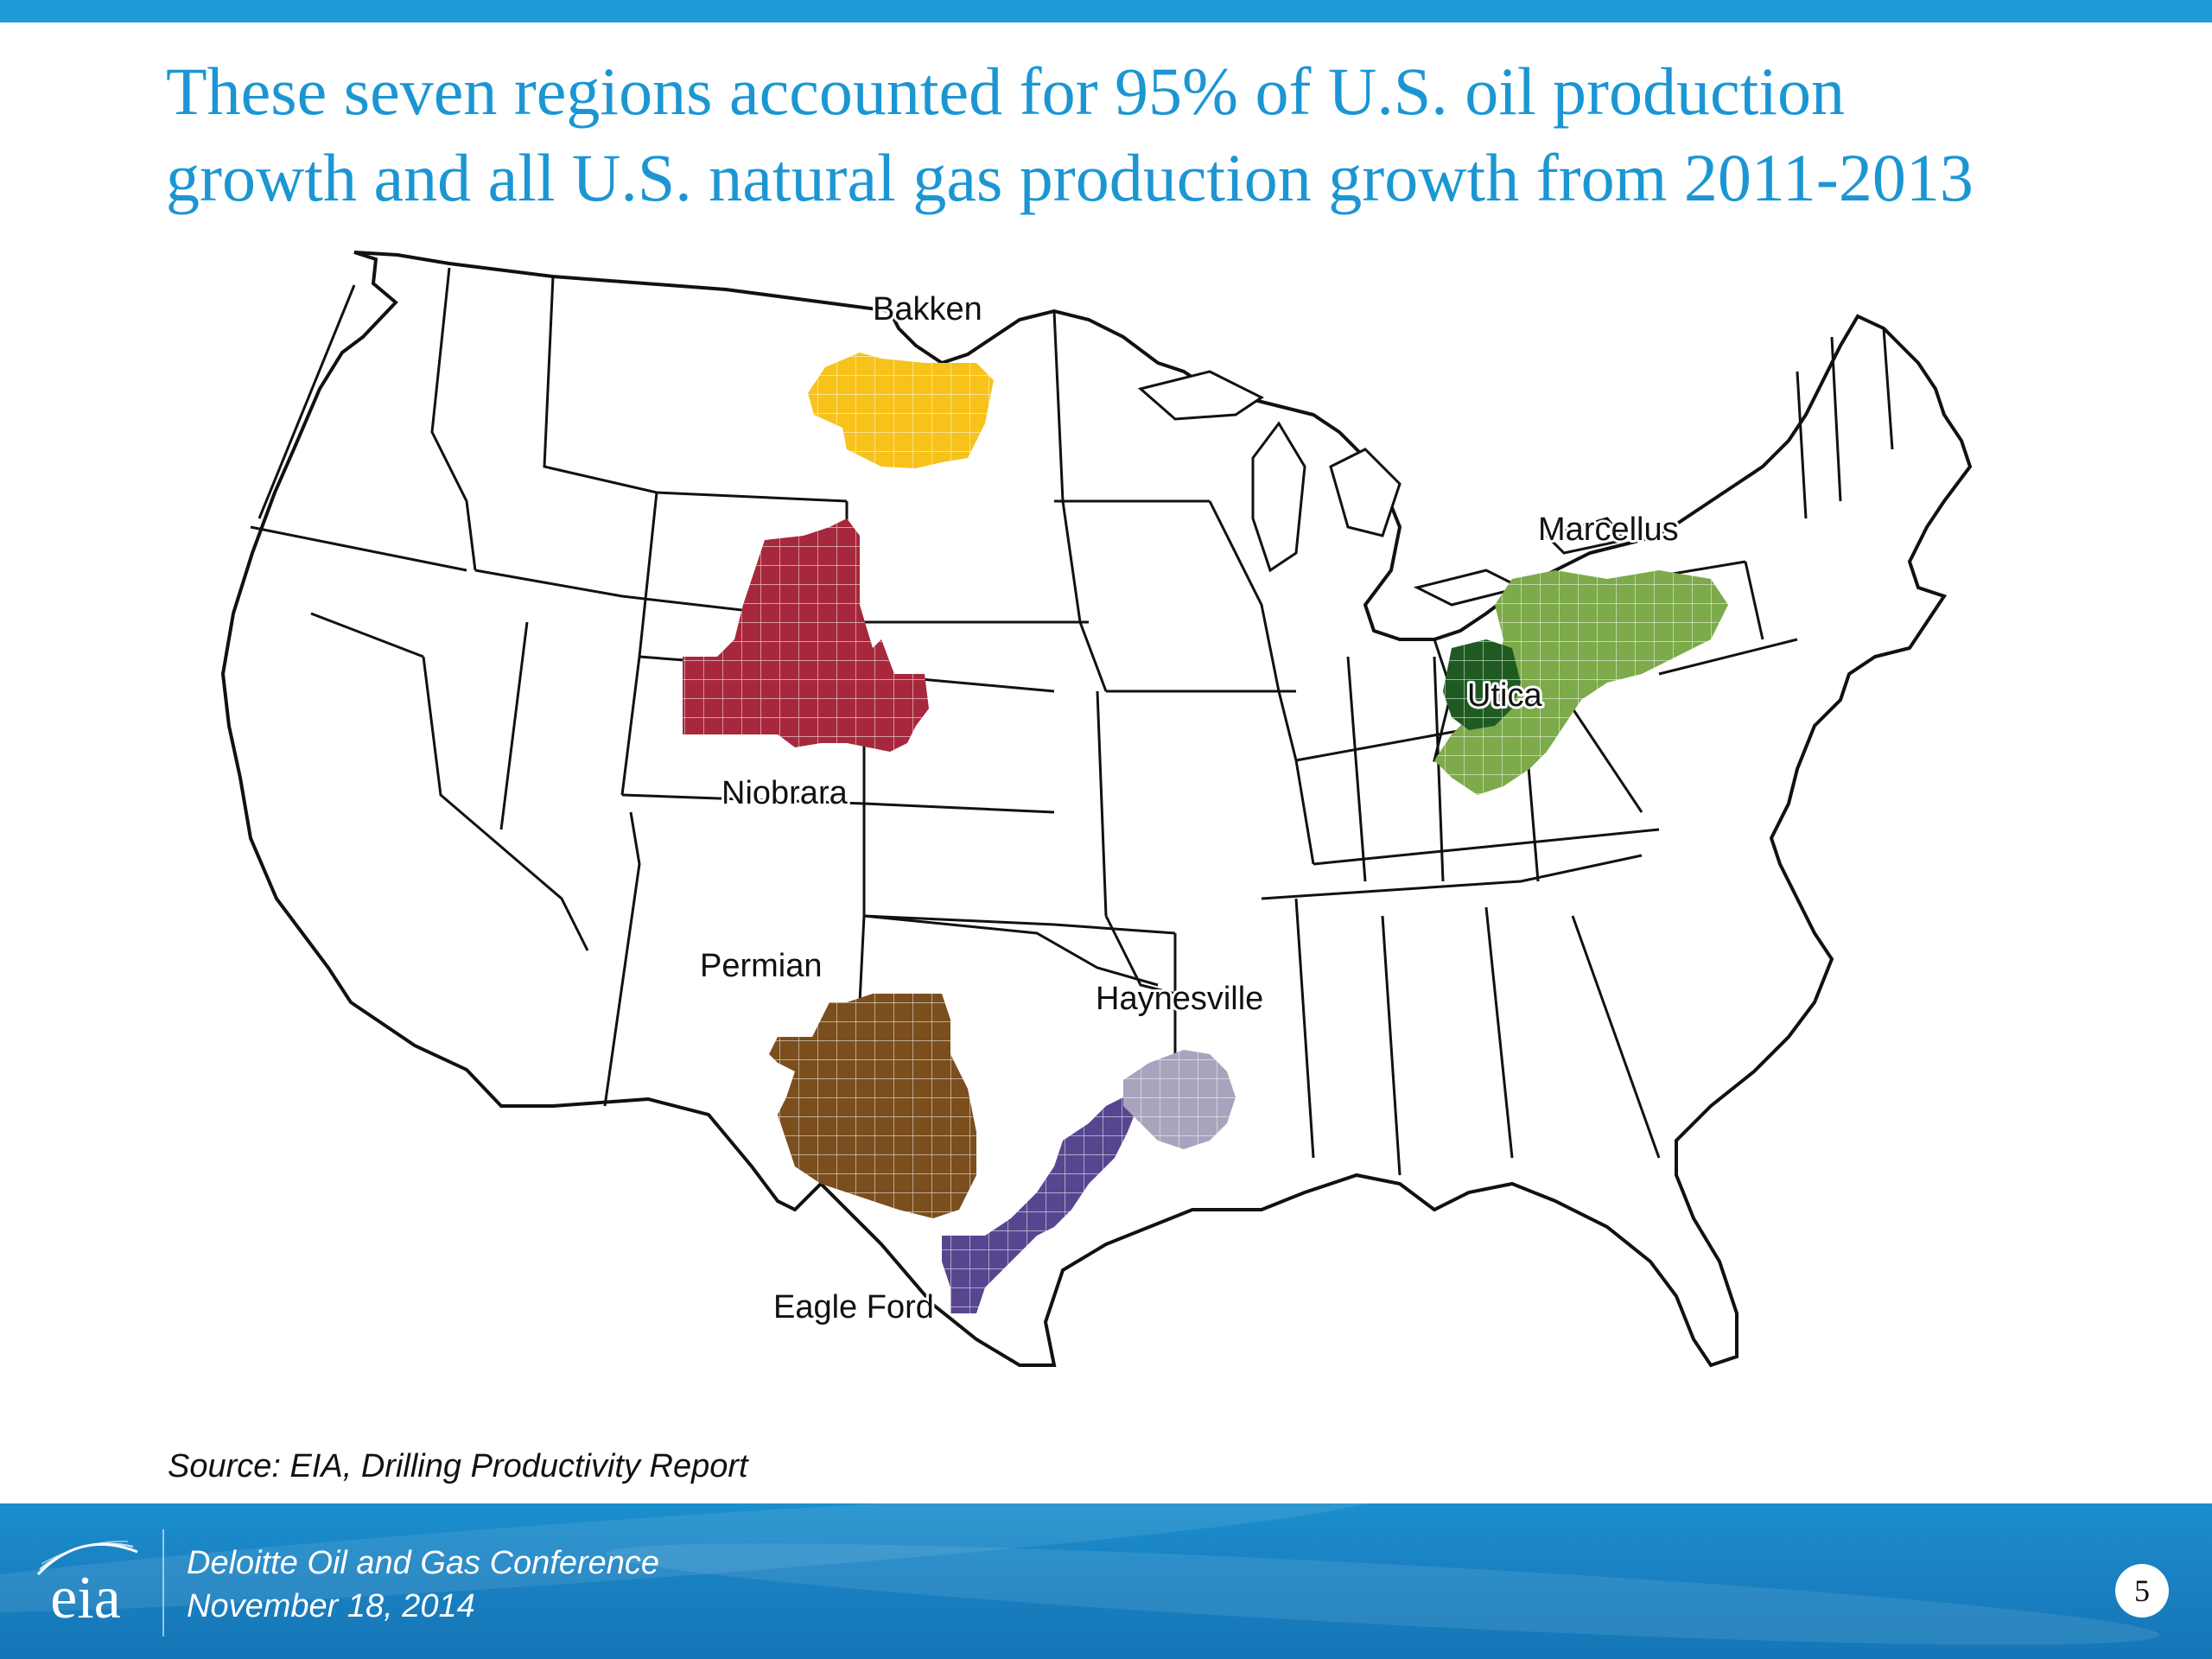 This screenshot has width=2212, height=1659. Describe the element at coordinates (85, 1598) in the screenshot. I see `eia-logo-text: eia` at that location.